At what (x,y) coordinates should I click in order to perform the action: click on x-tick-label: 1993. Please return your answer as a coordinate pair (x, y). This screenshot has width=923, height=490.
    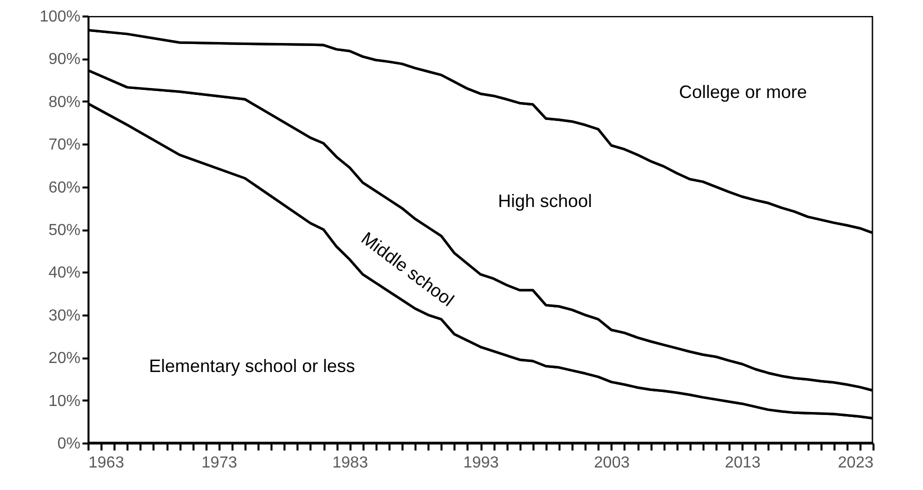
    Looking at the image, I should click on (481, 463).